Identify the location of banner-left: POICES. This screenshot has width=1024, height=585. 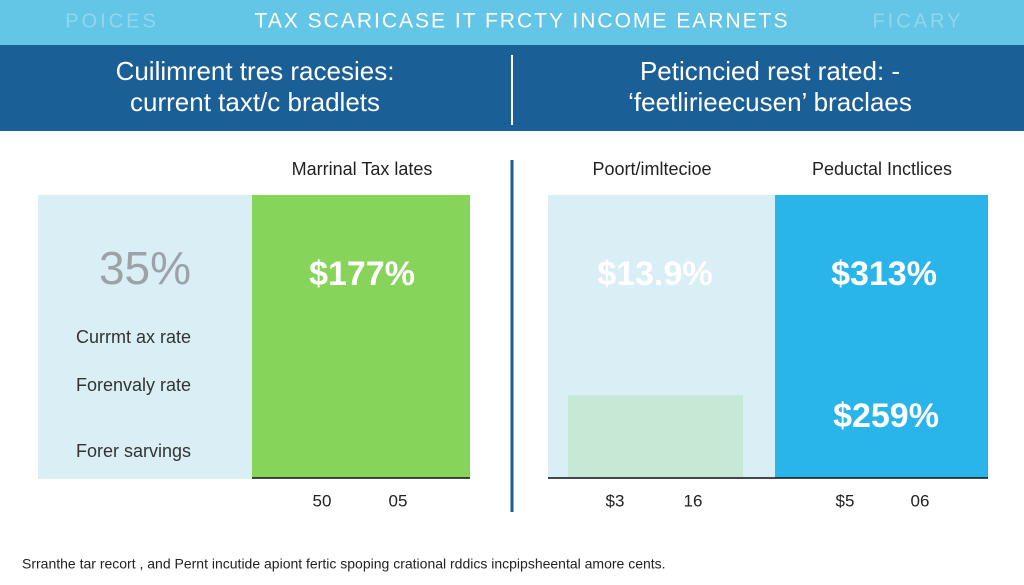
(112, 21).